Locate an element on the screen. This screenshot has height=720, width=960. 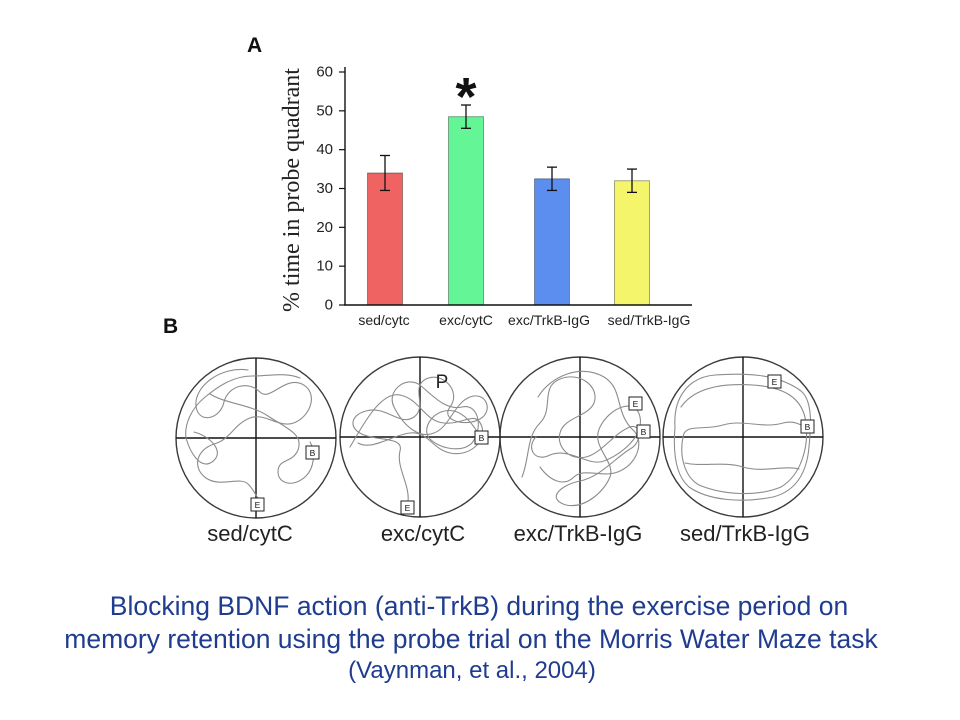
maze-exc-cytc: P B E is located at coordinates (420, 437).